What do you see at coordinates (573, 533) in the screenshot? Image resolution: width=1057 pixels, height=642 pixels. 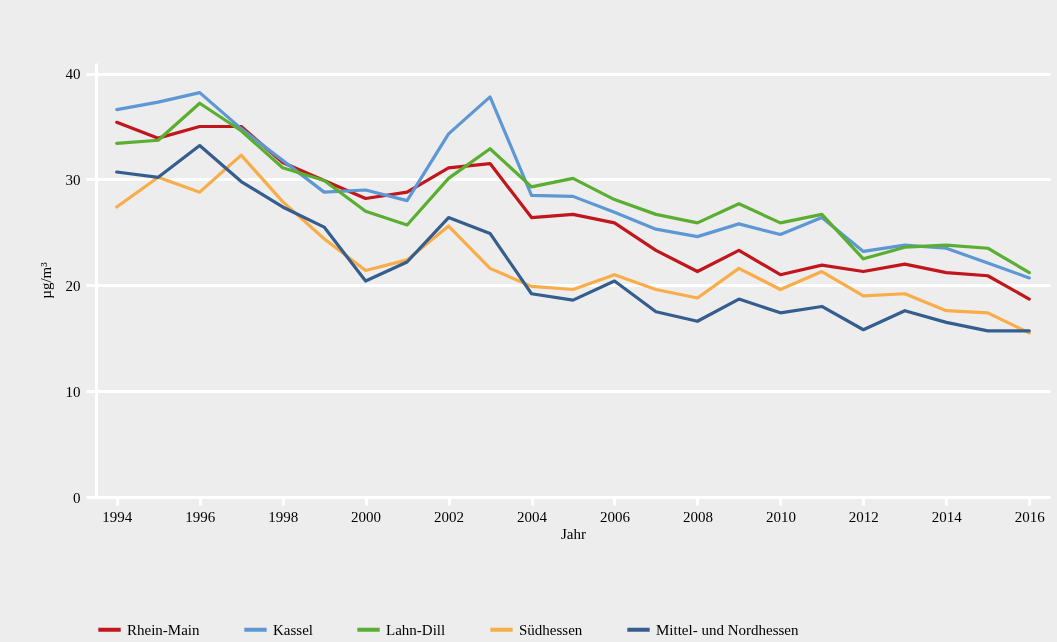 I see `x-axis-title: Jahr` at bounding box center [573, 533].